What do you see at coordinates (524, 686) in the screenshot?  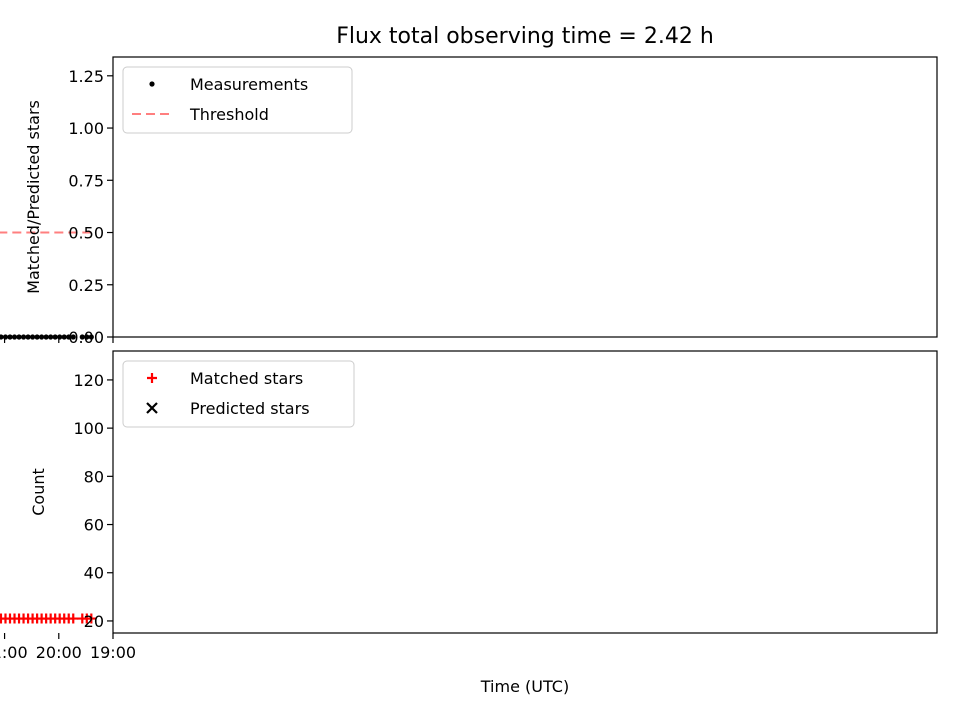 I see `x-axis-title: Time (UTC)` at bounding box center [524, 686].